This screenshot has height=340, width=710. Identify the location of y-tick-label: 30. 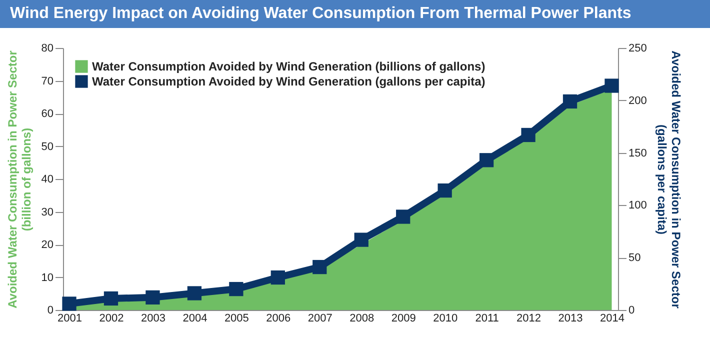
(47, 212).